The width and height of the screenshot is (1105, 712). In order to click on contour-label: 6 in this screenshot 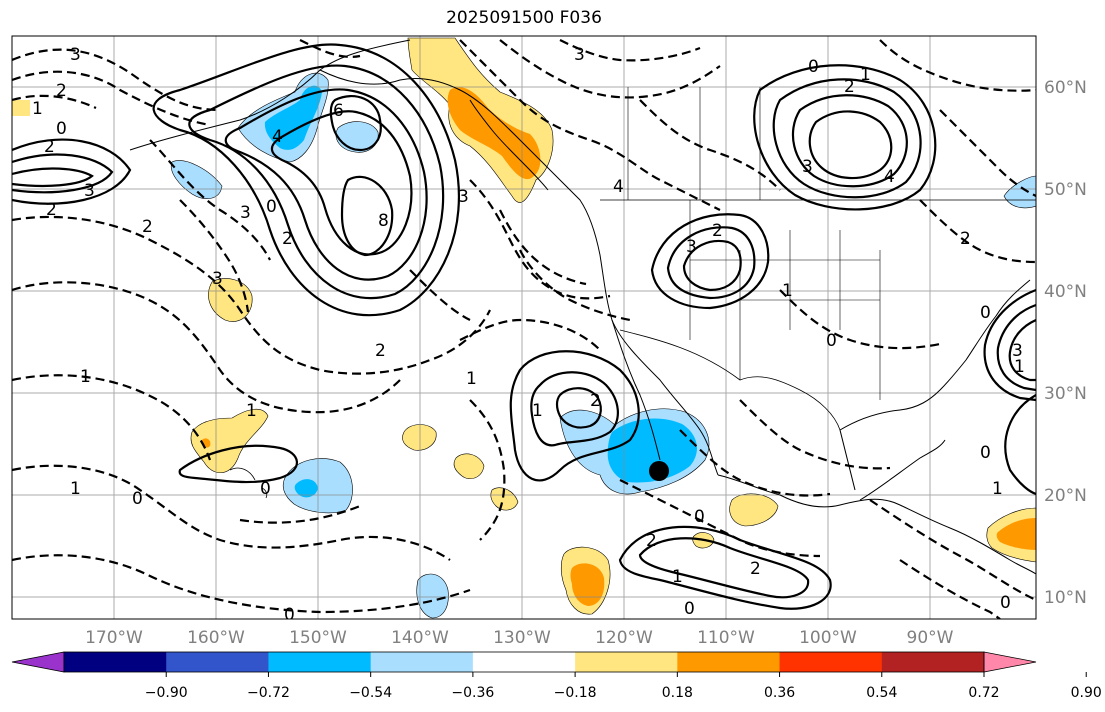, I will do `click(338, 111)`.